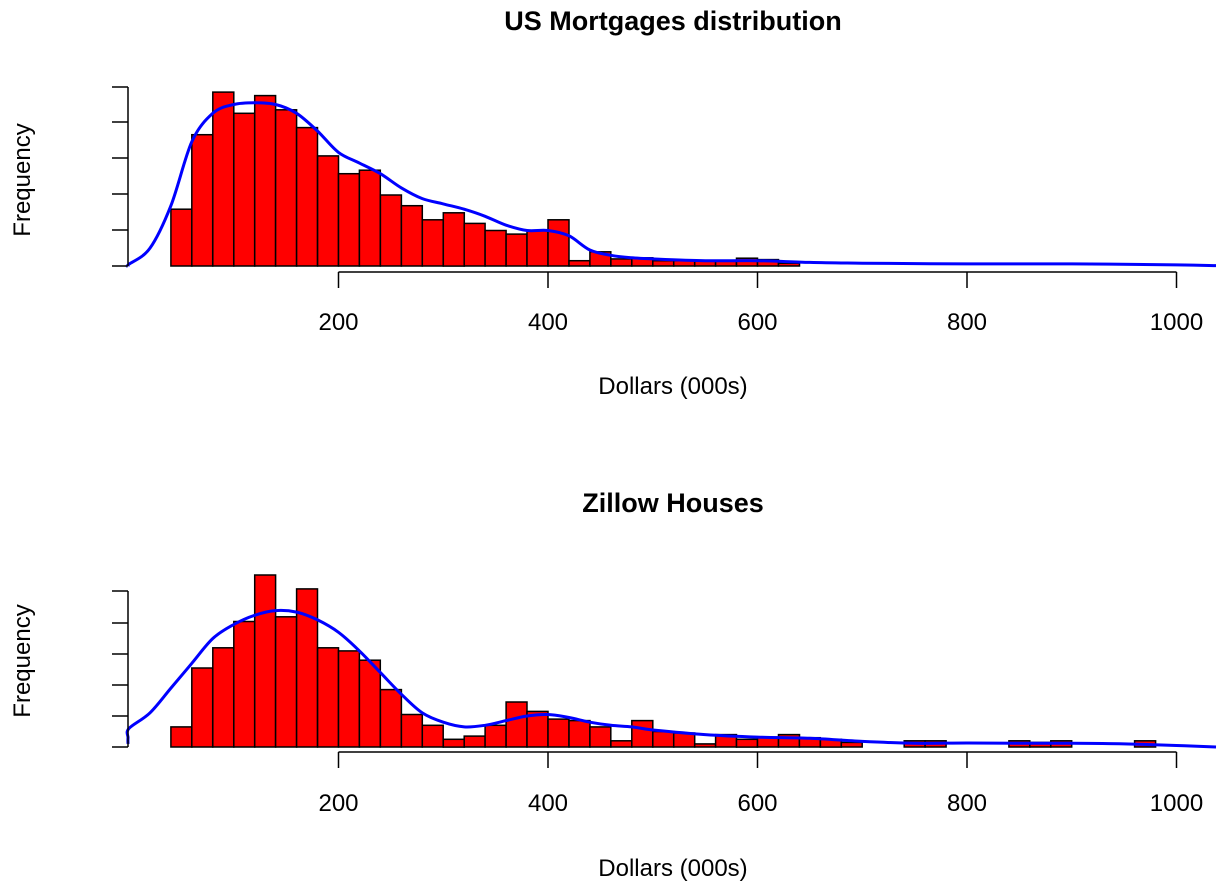 This screenshot has width=1224, height=885. I want to click on histogram-bars, so click(485, 179).